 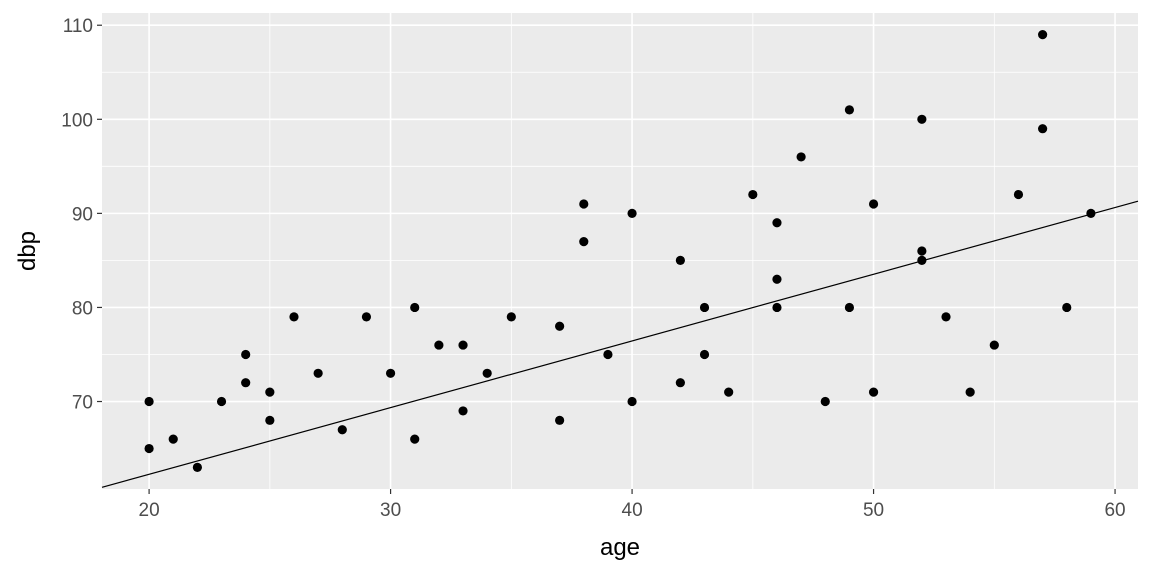 I want to click on x-tick-label: 40, so click(x=632, y=510).